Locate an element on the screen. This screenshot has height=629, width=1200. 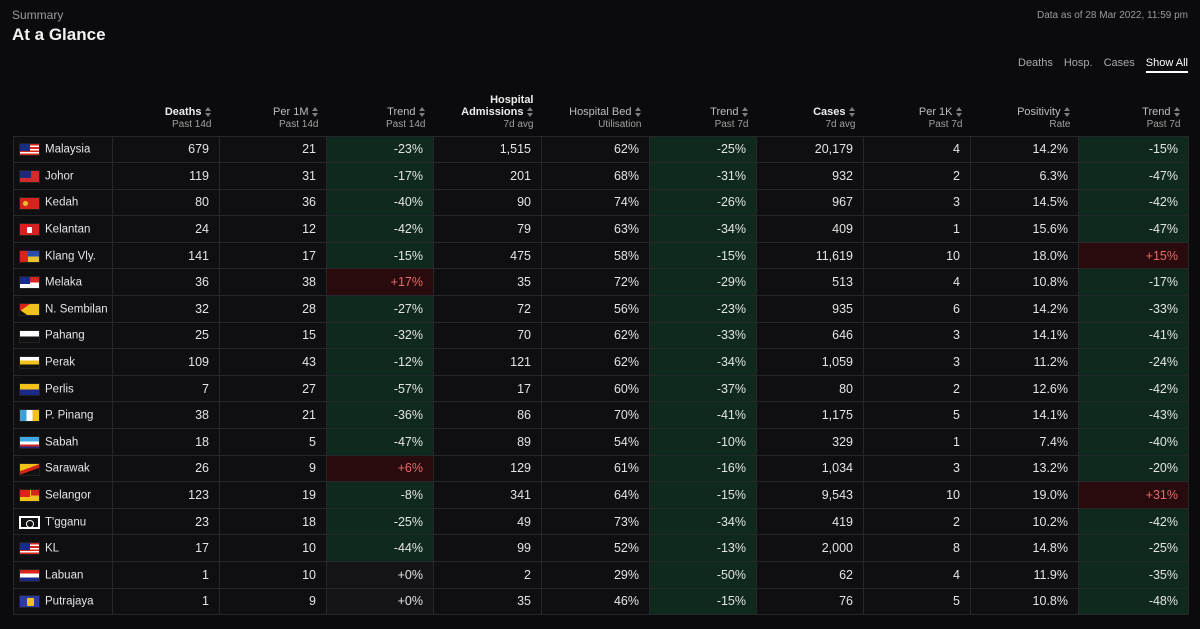
table-row: Pahang 25 15 -32% 70 62% -33% 646 3 14.1% -41% is located at coordinates (601, 335).